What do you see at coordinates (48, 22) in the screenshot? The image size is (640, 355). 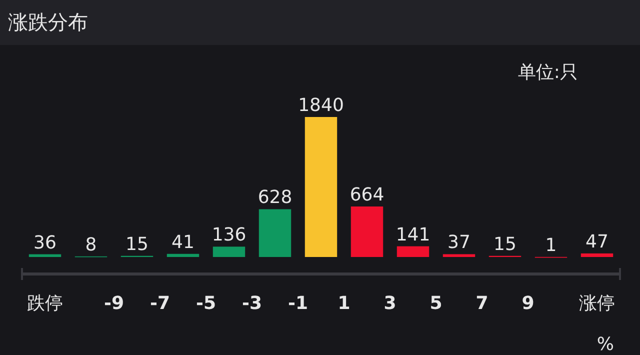 I see `title: 涨跌分布` at bounding box center [48, 22].